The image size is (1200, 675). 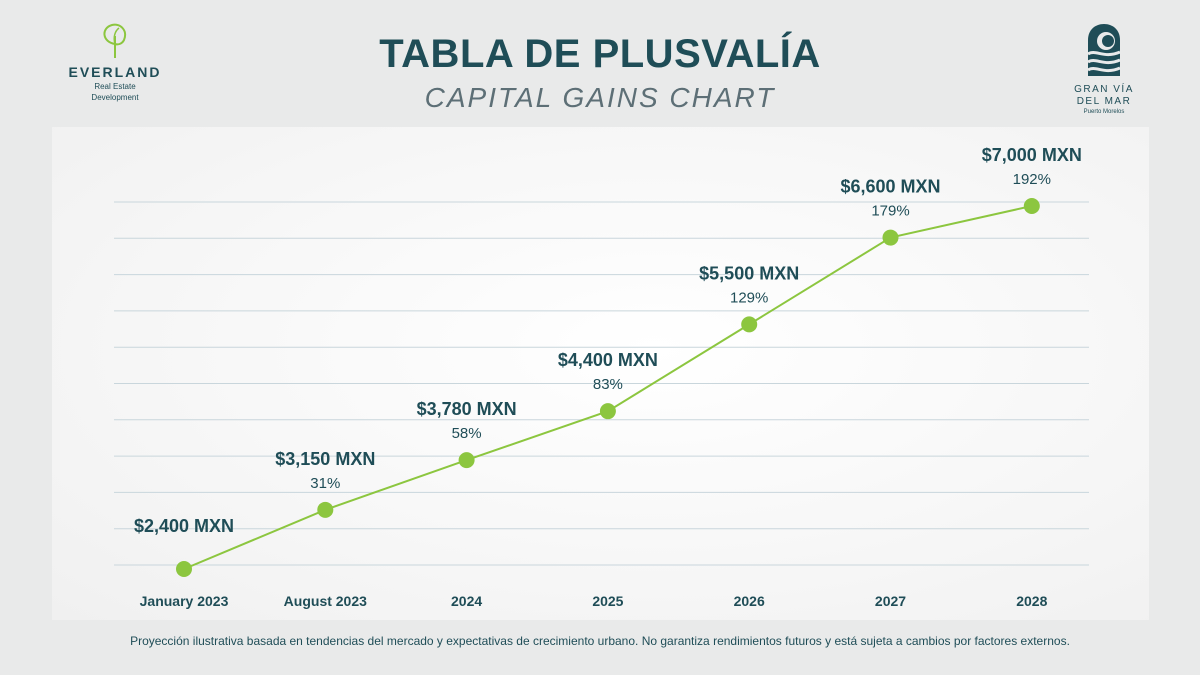 I want to click on data-label-value: $3,780 MXN, so click(x=467, y=409).